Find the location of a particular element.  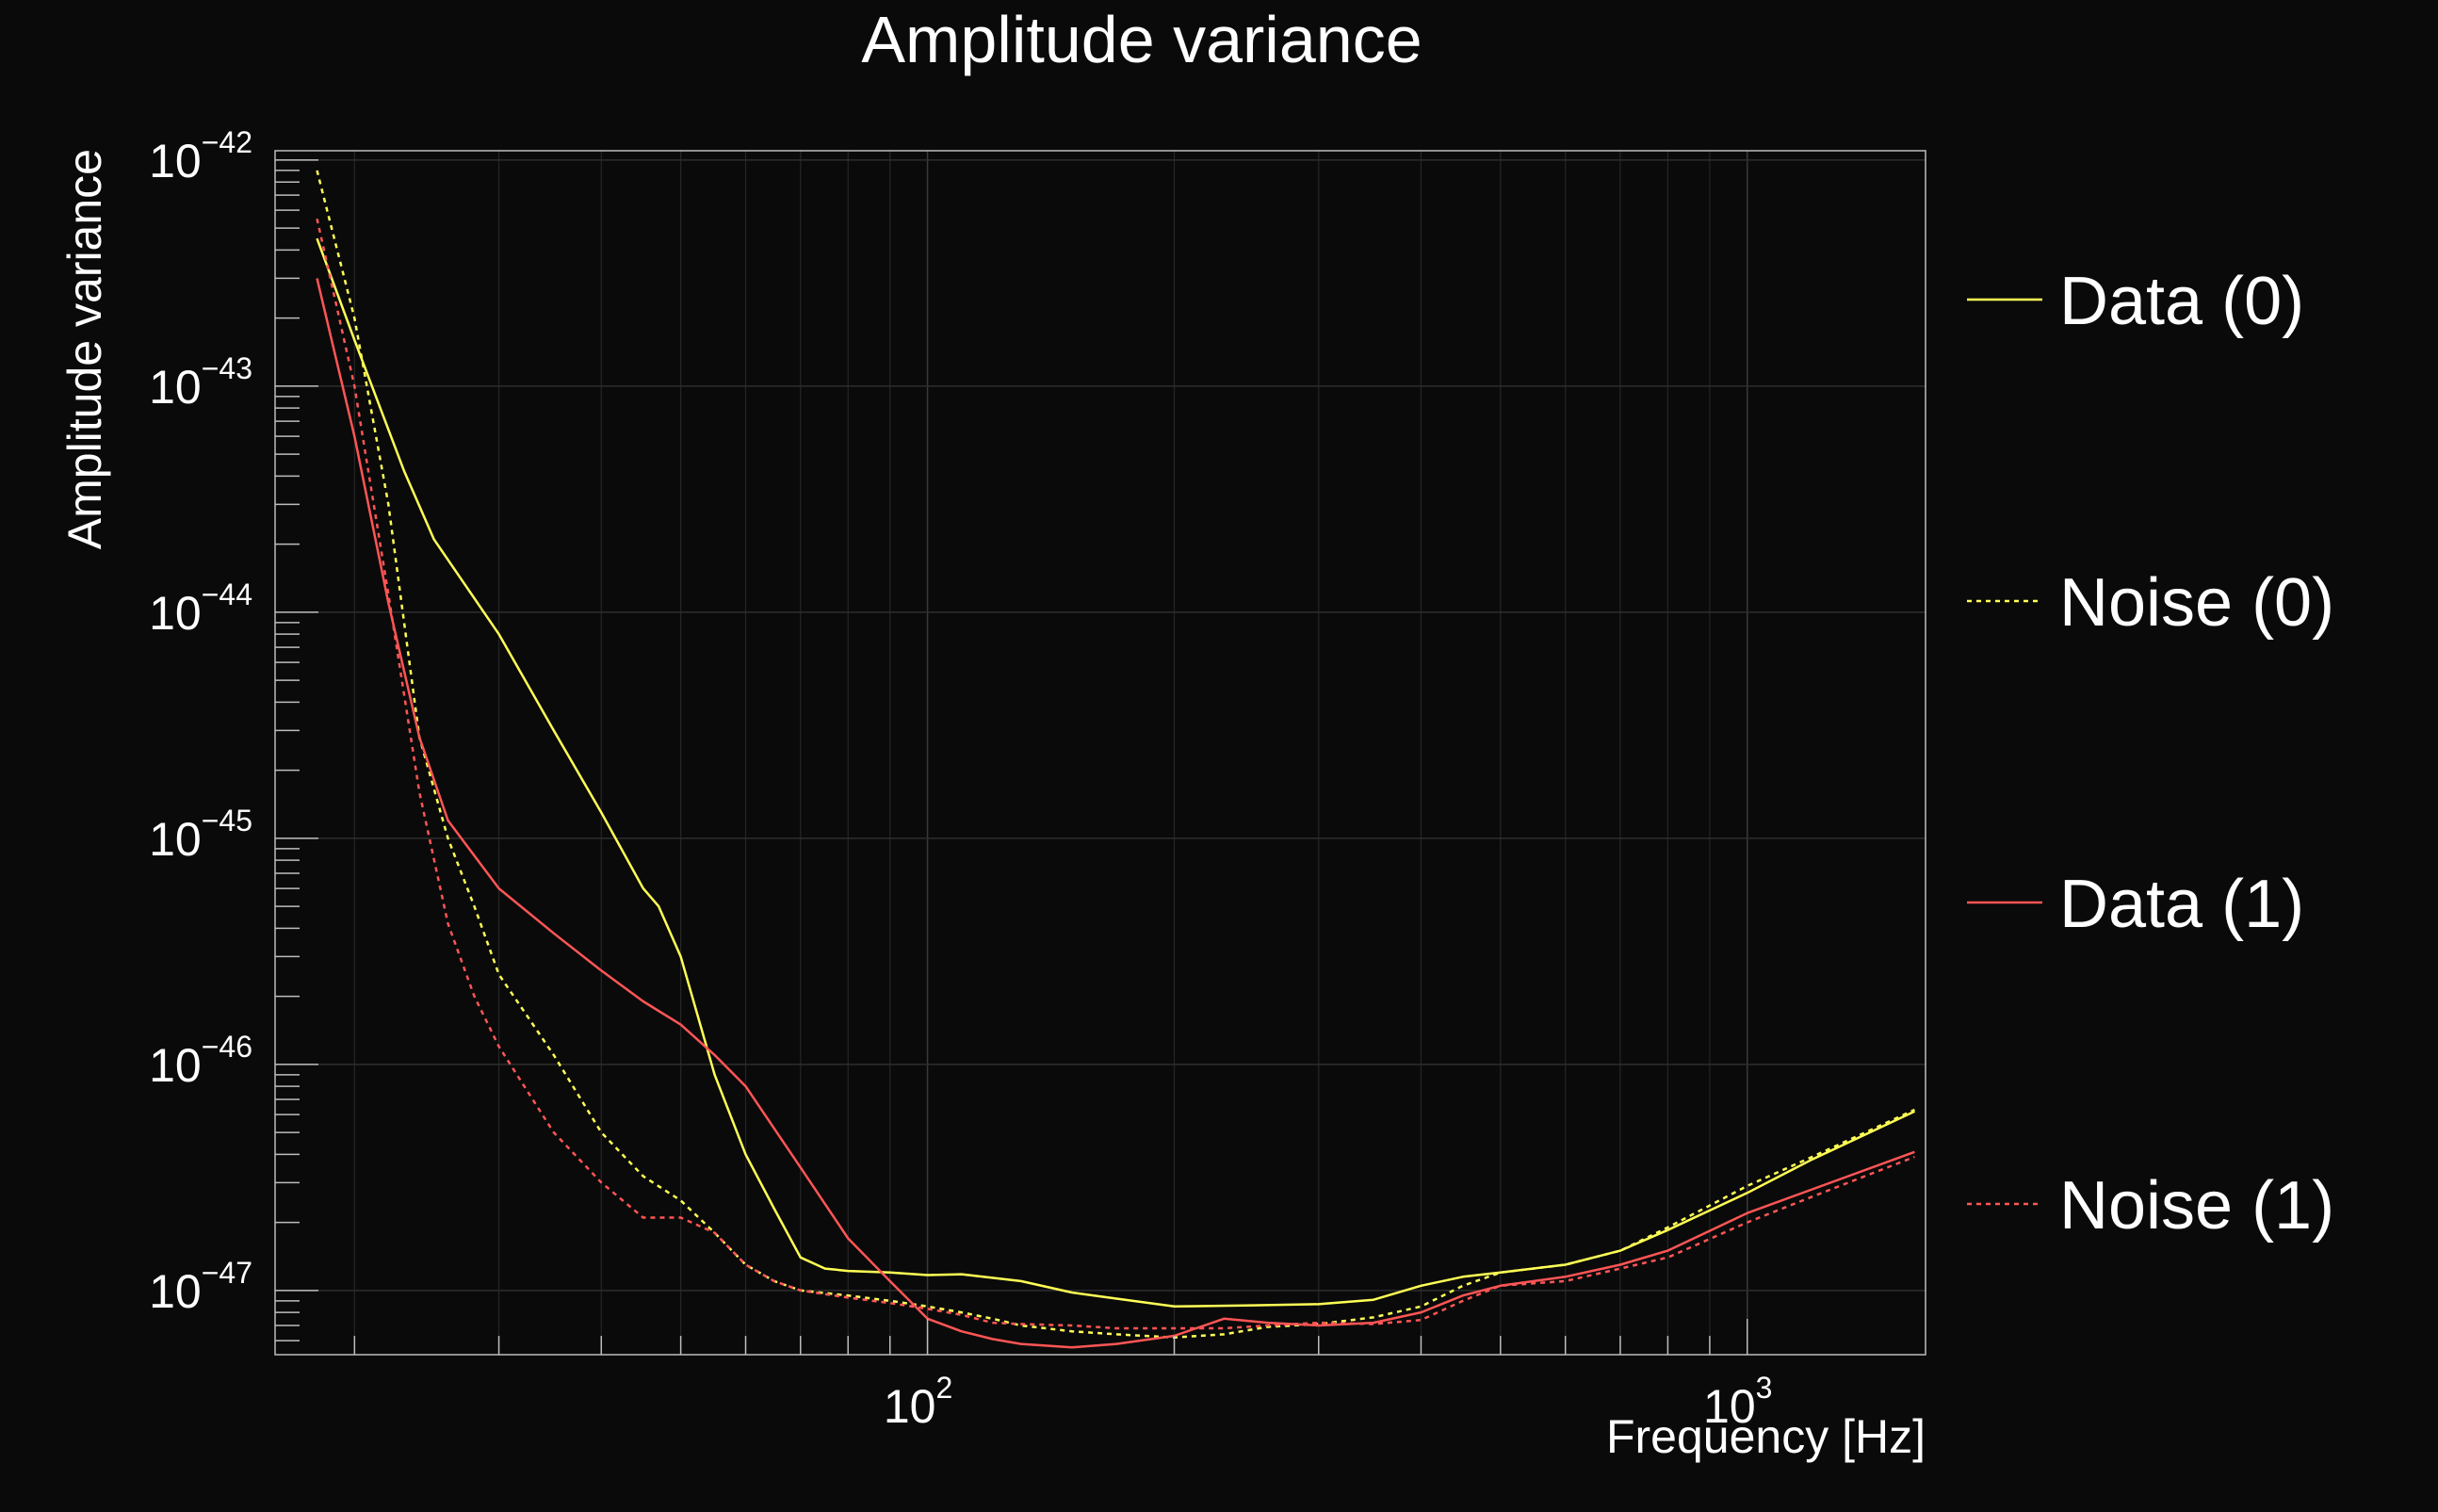

y-tick-exponent: −42 is located at coordinates (227, 142).